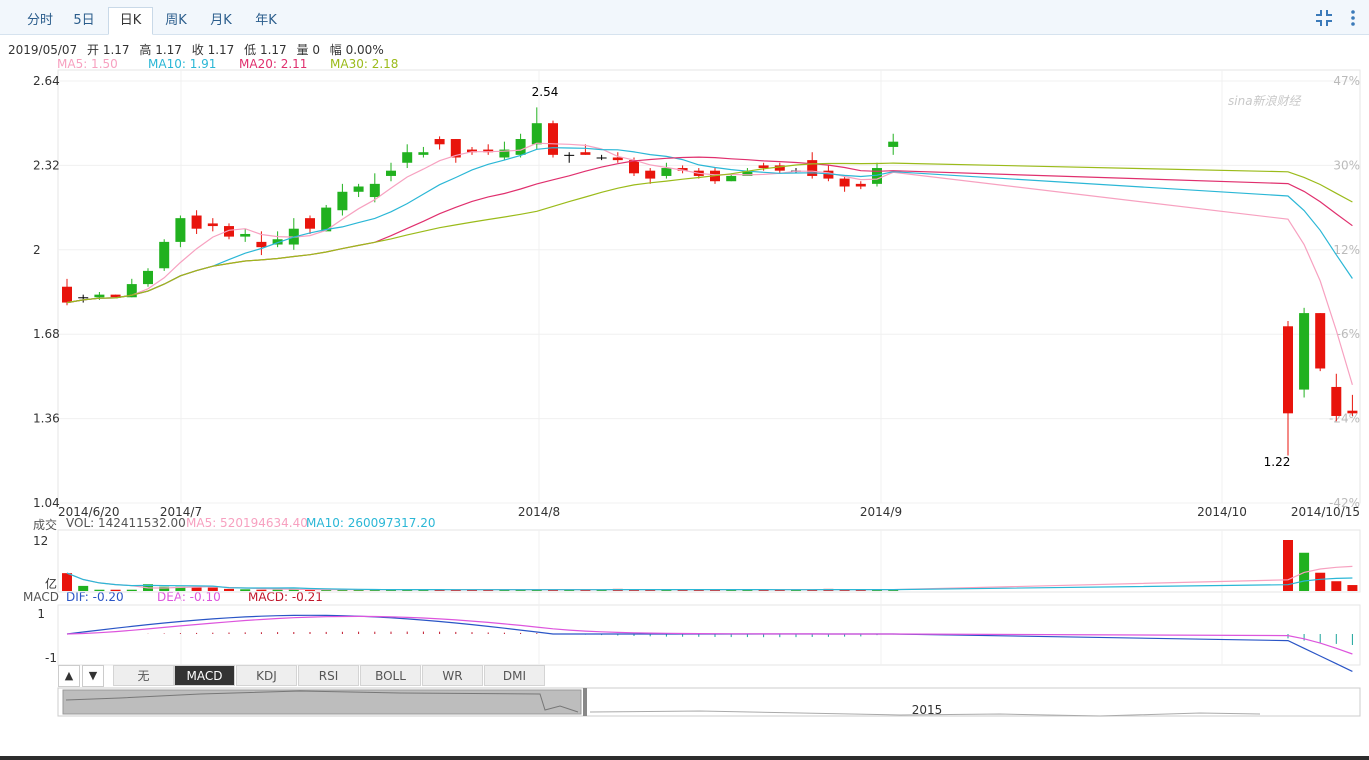 The image size is (1369, 760). I want to click on volume-title: 成交, so click(45, 525).